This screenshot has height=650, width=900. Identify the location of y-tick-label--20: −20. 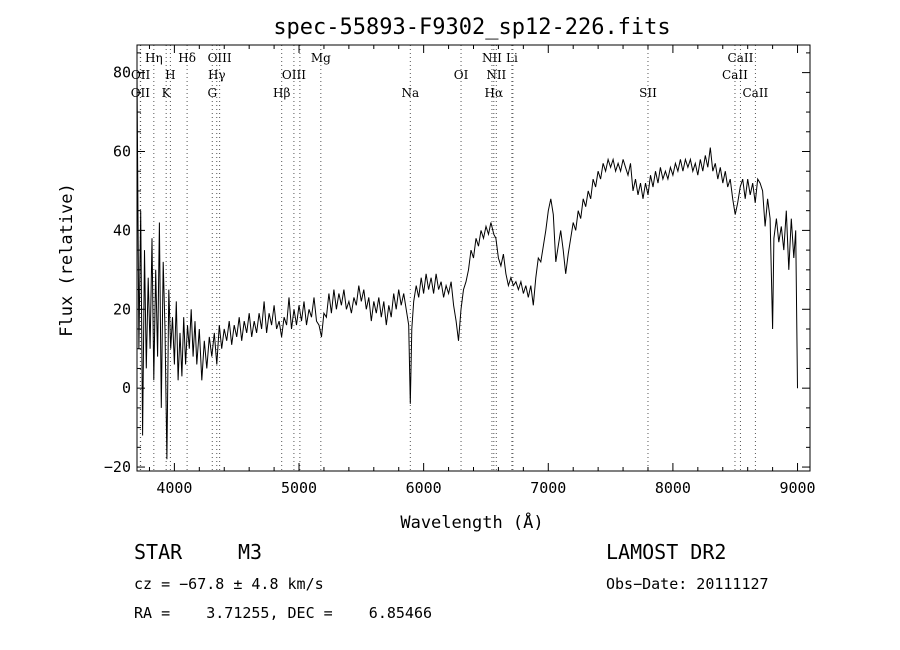
(117, 467).